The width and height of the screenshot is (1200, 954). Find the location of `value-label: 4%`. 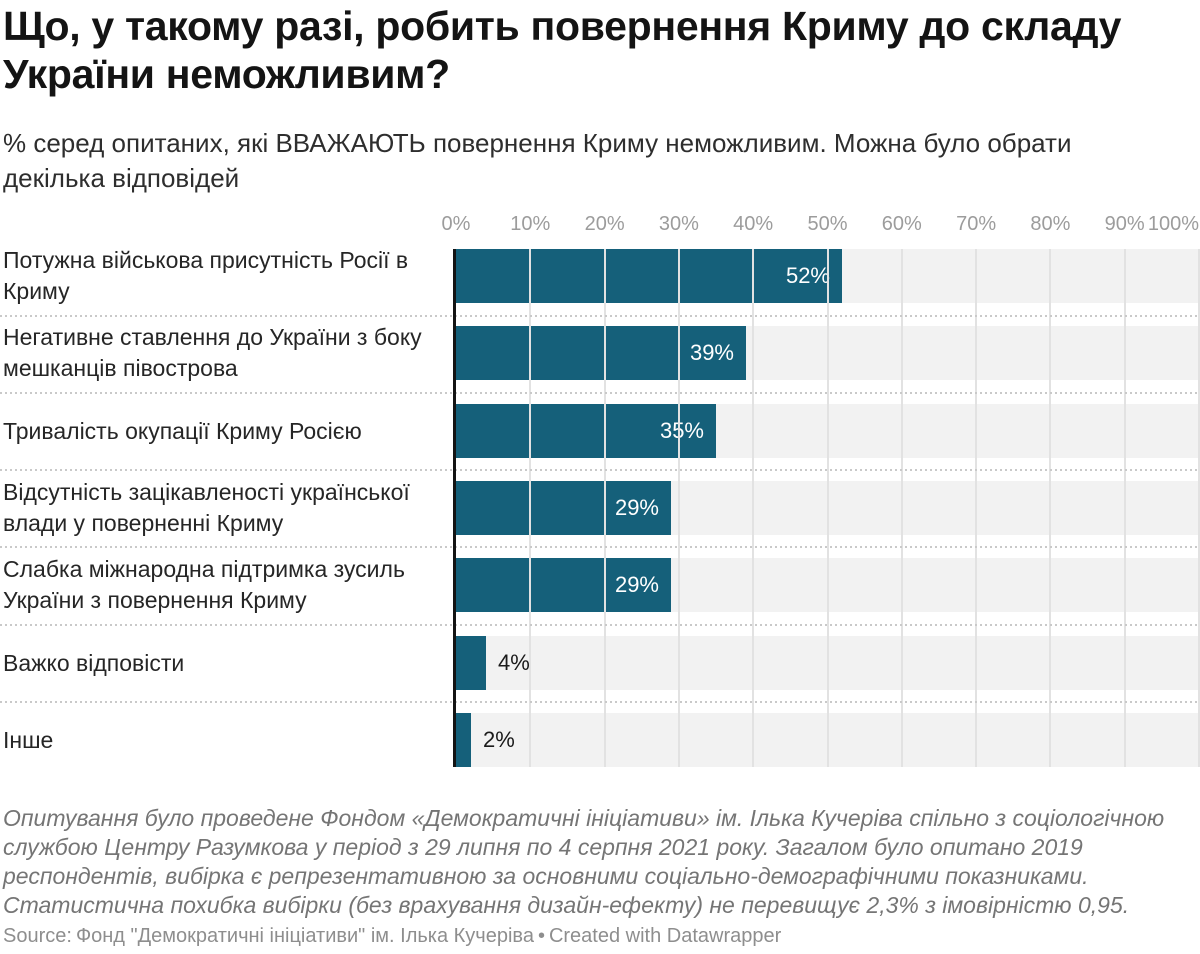

value-label: 4% is located at coordinates (514, 662).